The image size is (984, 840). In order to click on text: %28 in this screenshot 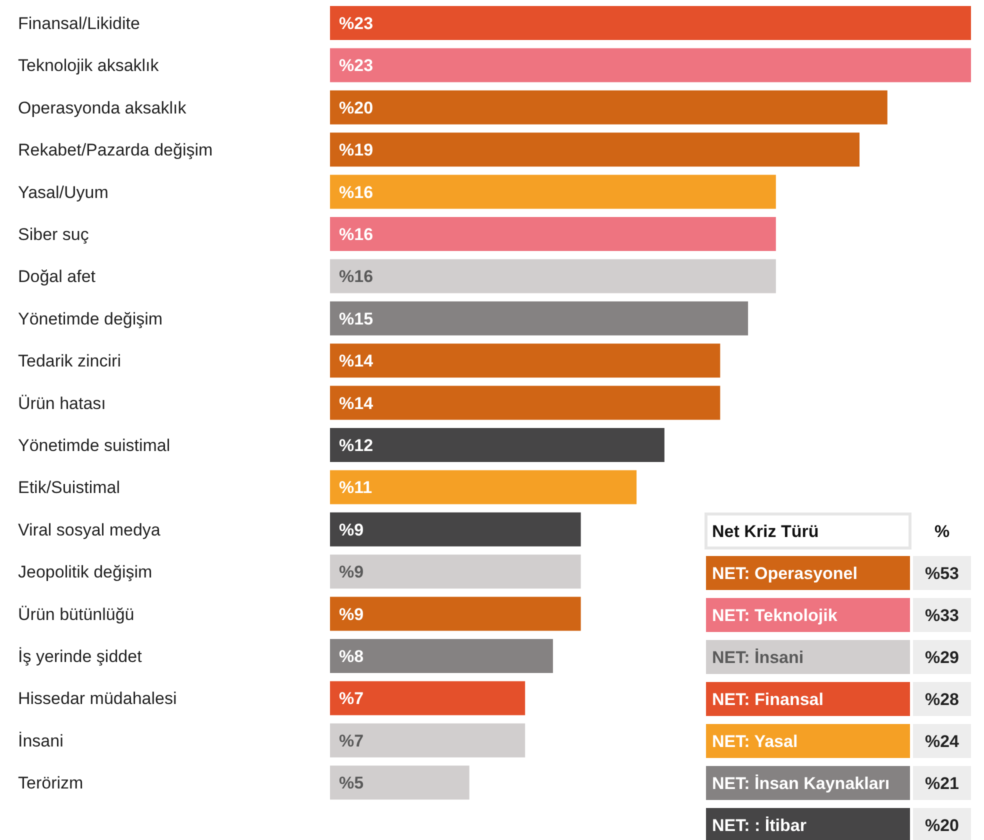, I will do `click(942, 699)`.